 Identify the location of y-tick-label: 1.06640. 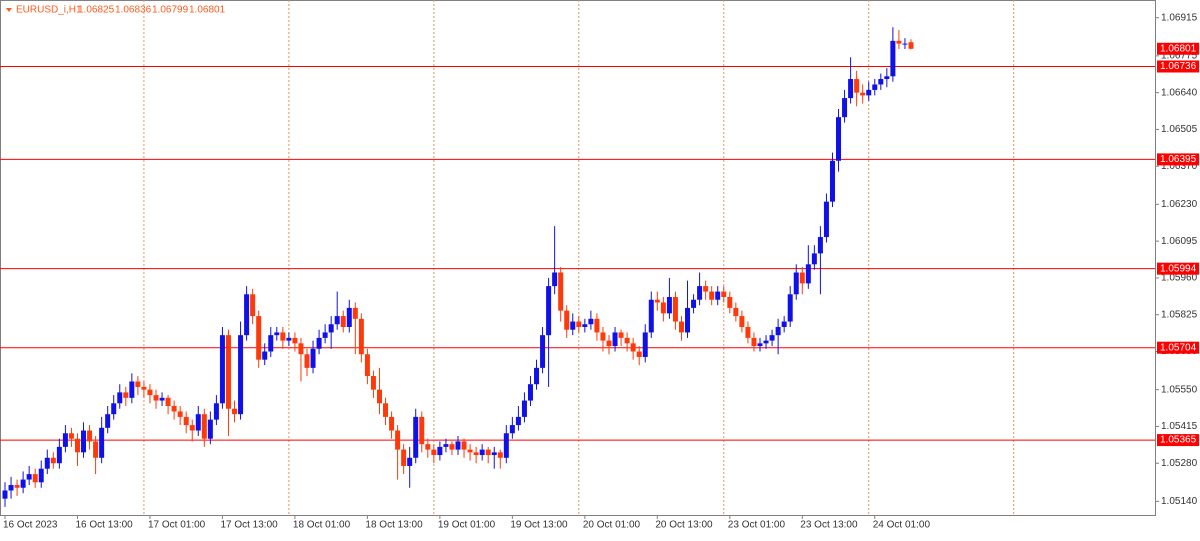
(1179, 92).